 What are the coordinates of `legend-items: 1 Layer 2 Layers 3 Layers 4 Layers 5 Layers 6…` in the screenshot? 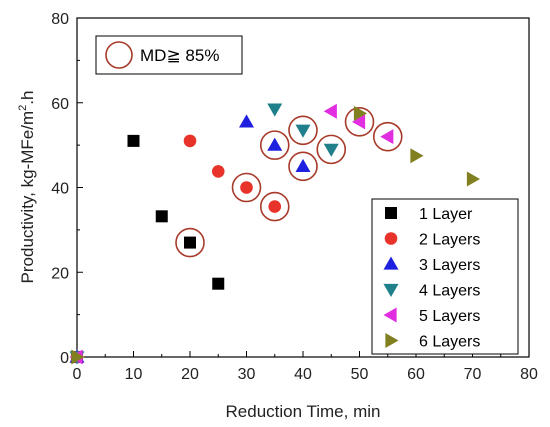 It's located at (431, 278).